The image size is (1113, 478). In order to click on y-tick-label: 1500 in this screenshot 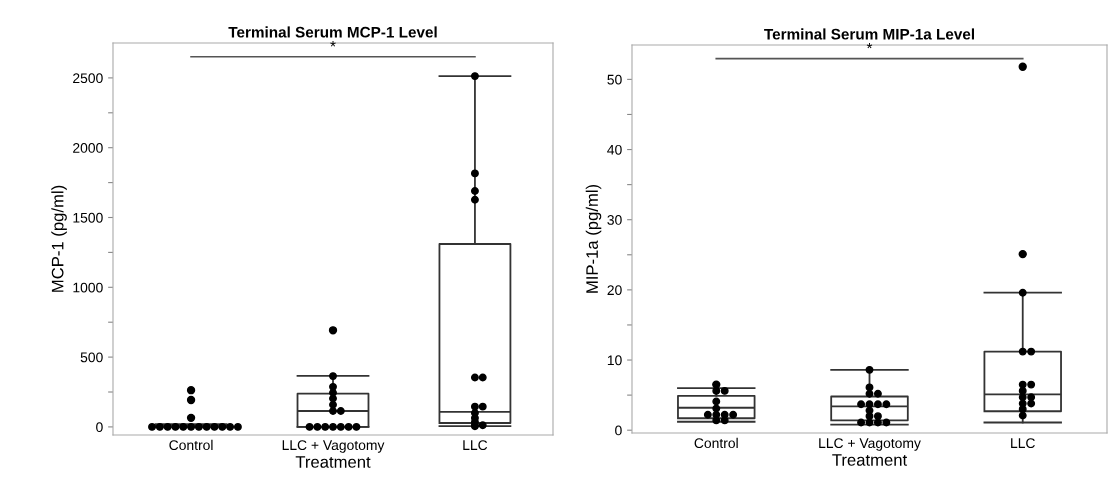, I will do `click(88, 217)`.